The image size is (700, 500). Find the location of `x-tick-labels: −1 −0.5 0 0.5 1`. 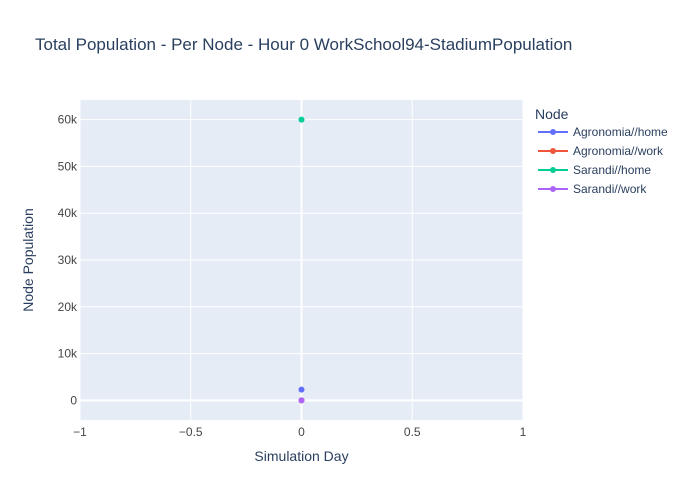

x-tick-labels: −1 −0.5 0 0.5 1 is located at coordinates (300, 432).